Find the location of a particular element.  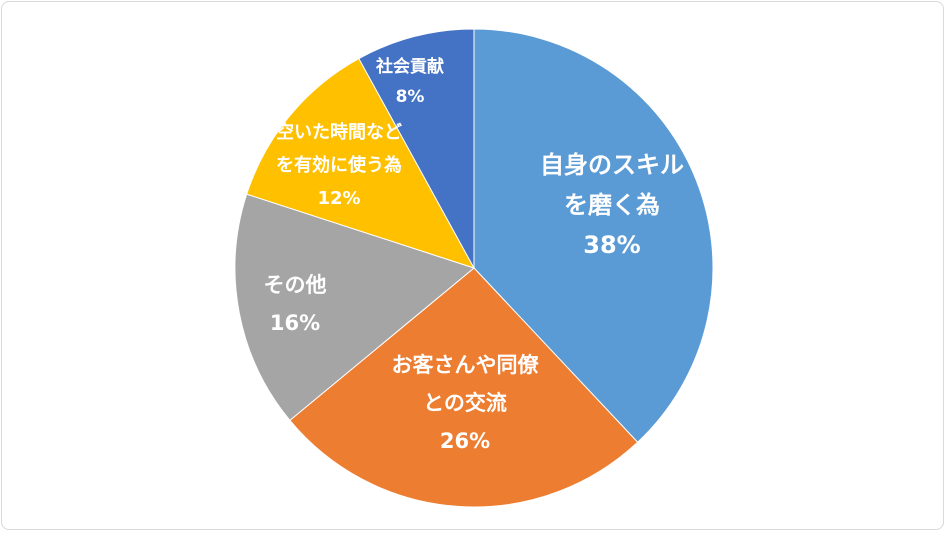

slice-percent-1: 26% is located at coordinates (465, 441).